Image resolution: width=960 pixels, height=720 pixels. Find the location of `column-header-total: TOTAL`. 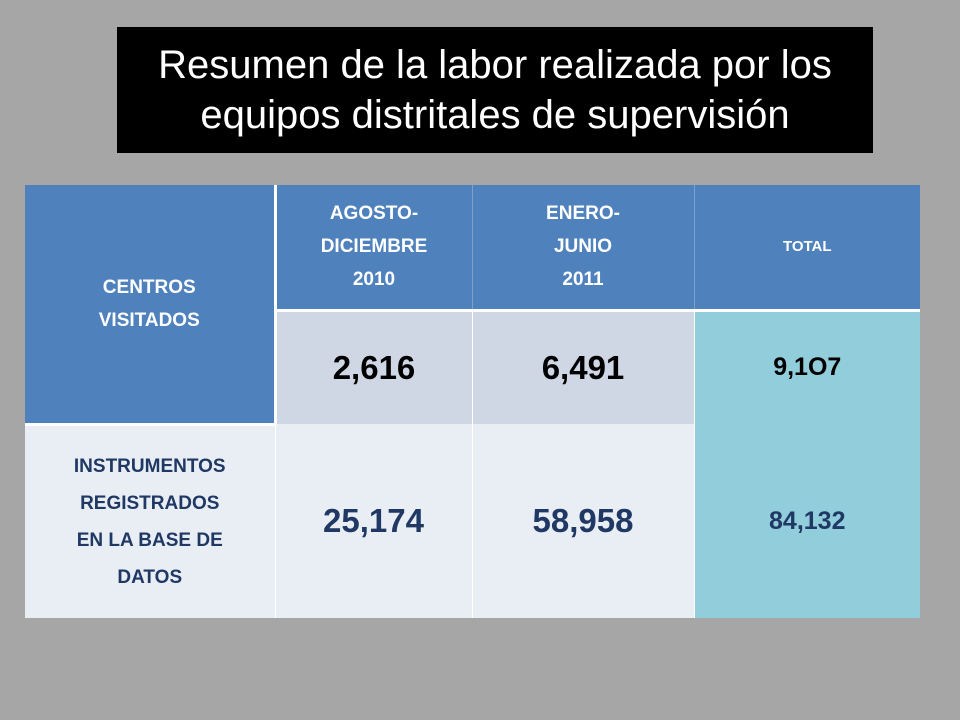

column-header-total: TOTAL is located at coordinates (806, 248).